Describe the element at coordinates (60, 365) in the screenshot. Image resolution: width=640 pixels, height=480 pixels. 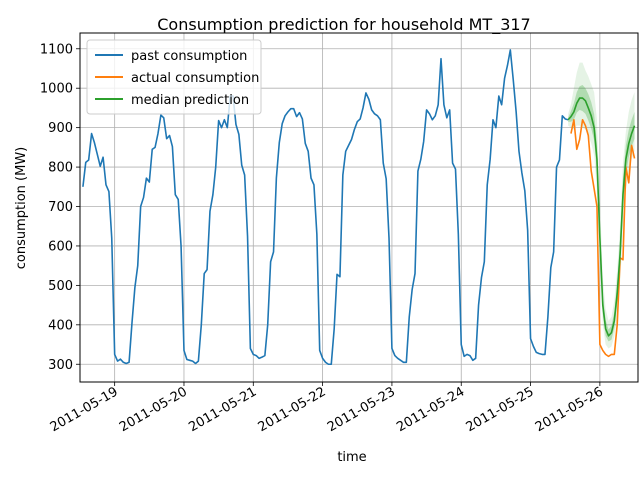
I see `y-tick-label-300: 300` at that location.